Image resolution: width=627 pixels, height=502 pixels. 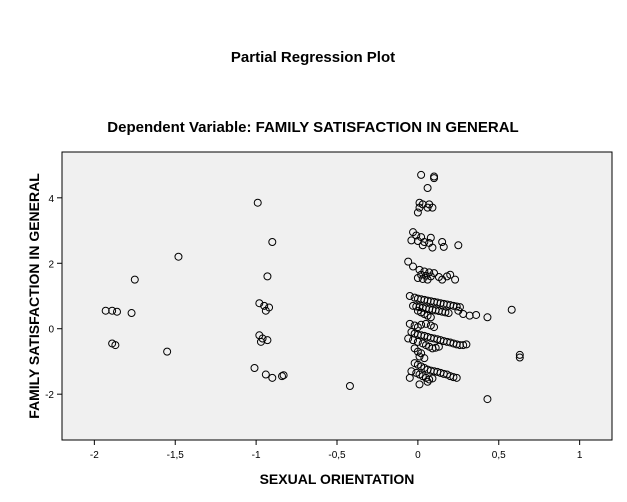 I want to click on x-tick-label: -1, so click(x=256, y=455).